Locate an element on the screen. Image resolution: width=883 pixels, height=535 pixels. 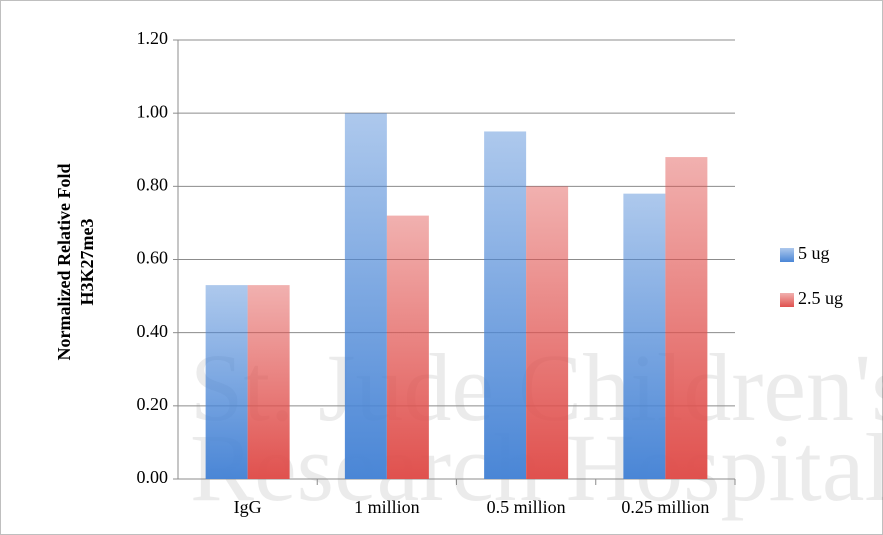
y-tick-label: 0.00 is located at coordinates (153, 477).